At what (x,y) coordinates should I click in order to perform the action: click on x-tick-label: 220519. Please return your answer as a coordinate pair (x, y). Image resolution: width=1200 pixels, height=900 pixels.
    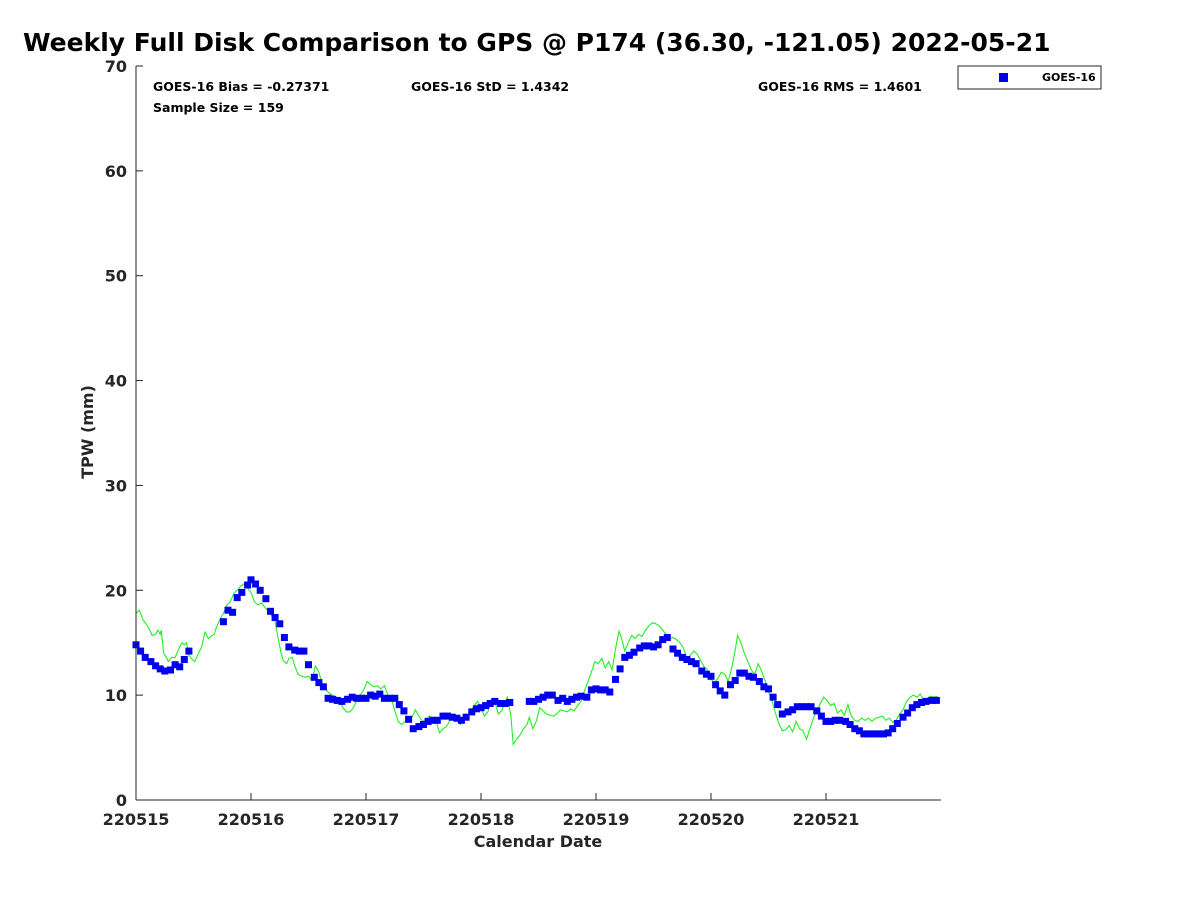
    Looking at the image, I should click on (596, 819).